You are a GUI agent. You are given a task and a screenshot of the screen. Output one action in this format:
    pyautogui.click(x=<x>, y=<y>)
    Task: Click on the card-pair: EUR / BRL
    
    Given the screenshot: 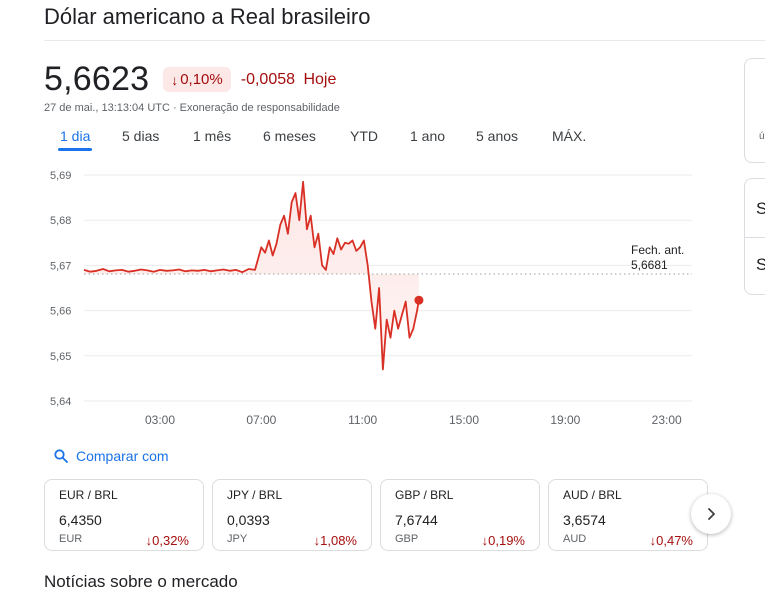 What is the action you would take?
    pyautogui.click(x=88, y=495)
    